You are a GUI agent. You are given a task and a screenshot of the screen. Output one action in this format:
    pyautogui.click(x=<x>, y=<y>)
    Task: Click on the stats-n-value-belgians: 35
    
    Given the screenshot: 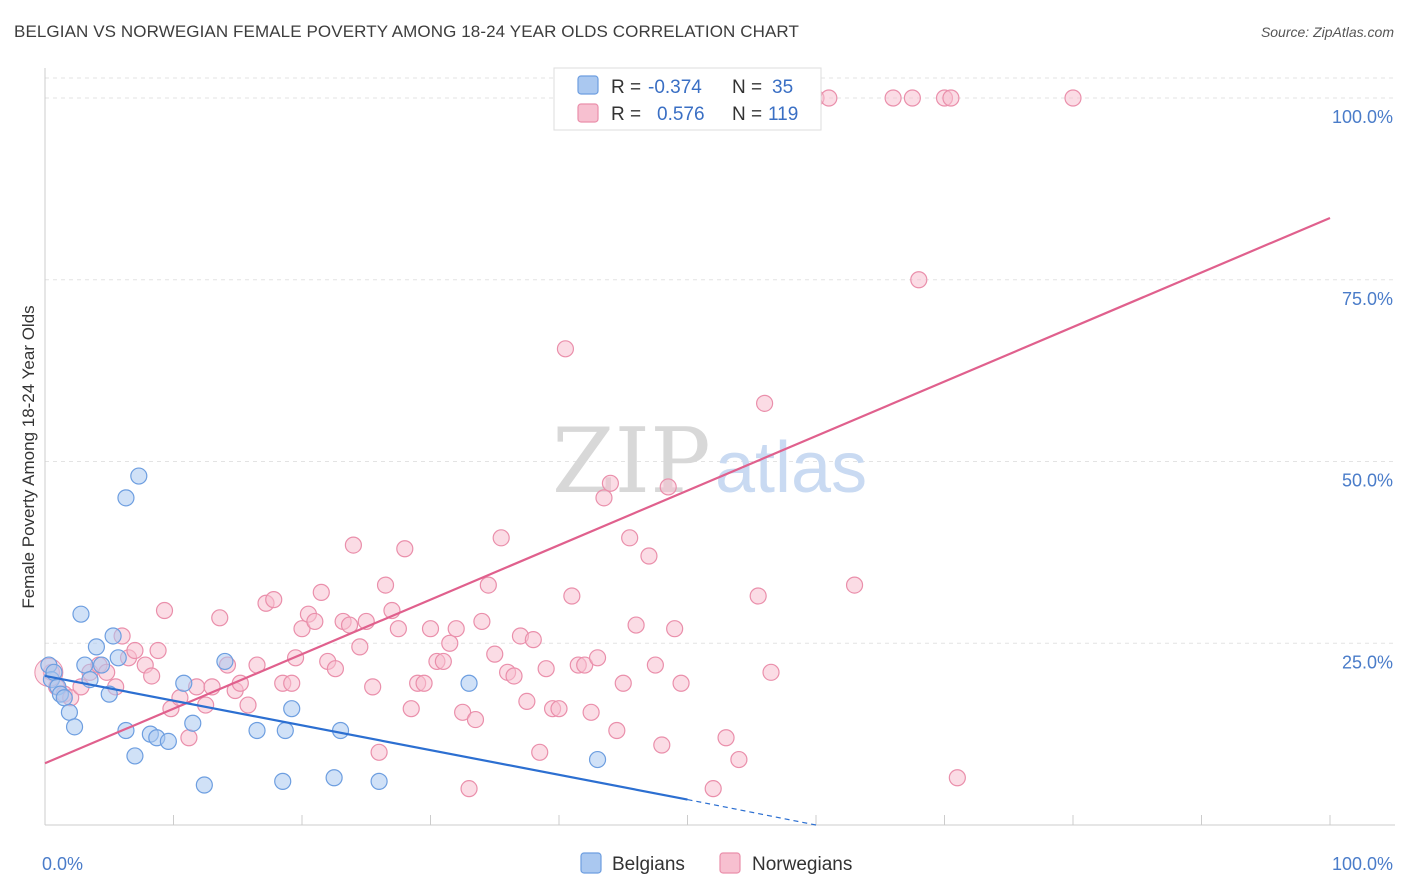 What is the action you would take?
    pyautogui.click(x=782, y=87)
    